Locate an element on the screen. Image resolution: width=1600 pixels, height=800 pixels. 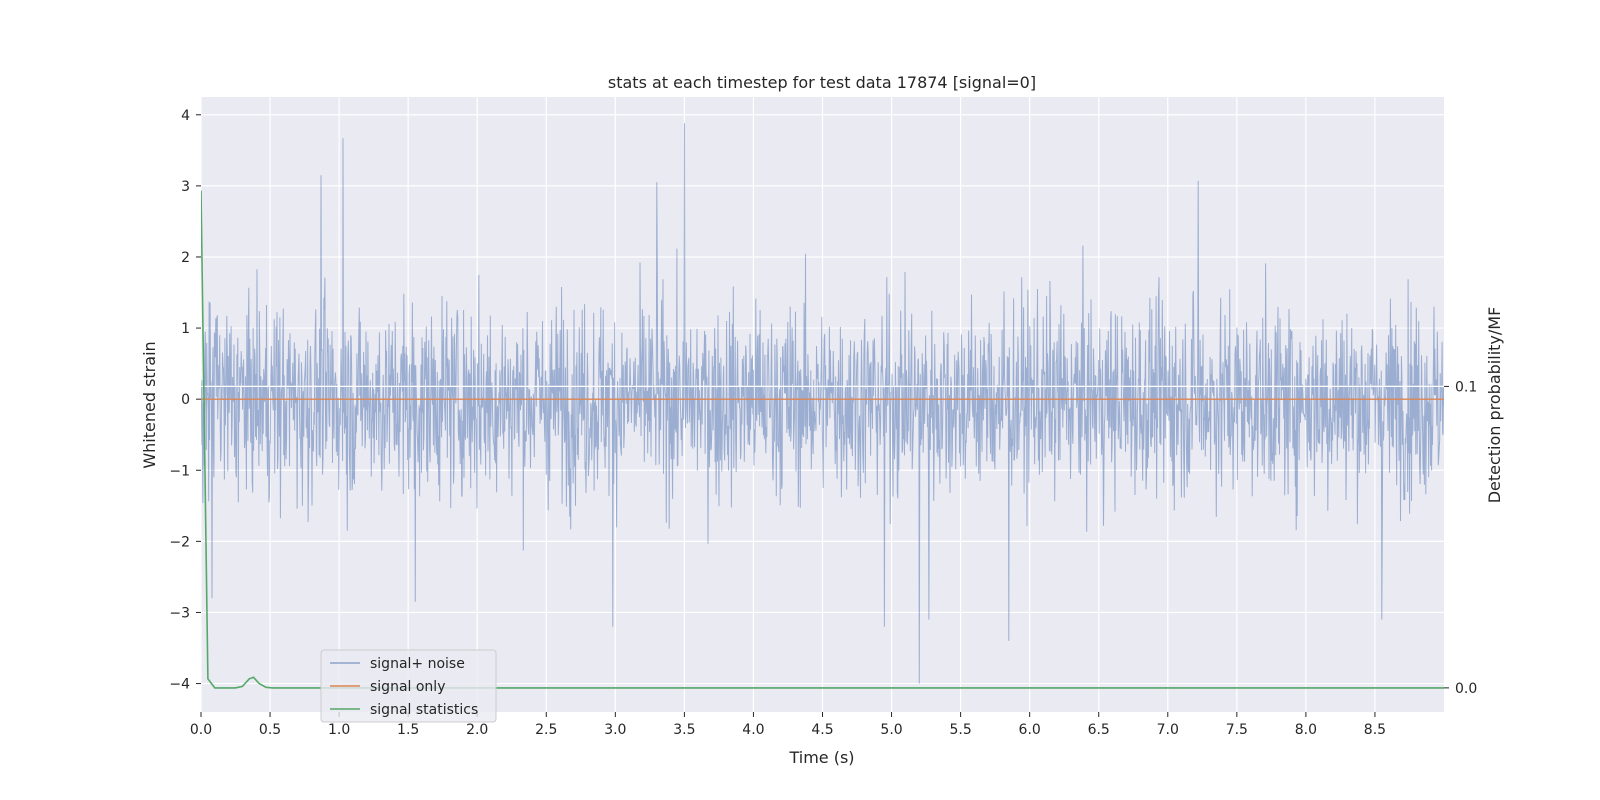
y2-axis-ticks: 0.0 0.1 is located at coordinates (1460, 538).